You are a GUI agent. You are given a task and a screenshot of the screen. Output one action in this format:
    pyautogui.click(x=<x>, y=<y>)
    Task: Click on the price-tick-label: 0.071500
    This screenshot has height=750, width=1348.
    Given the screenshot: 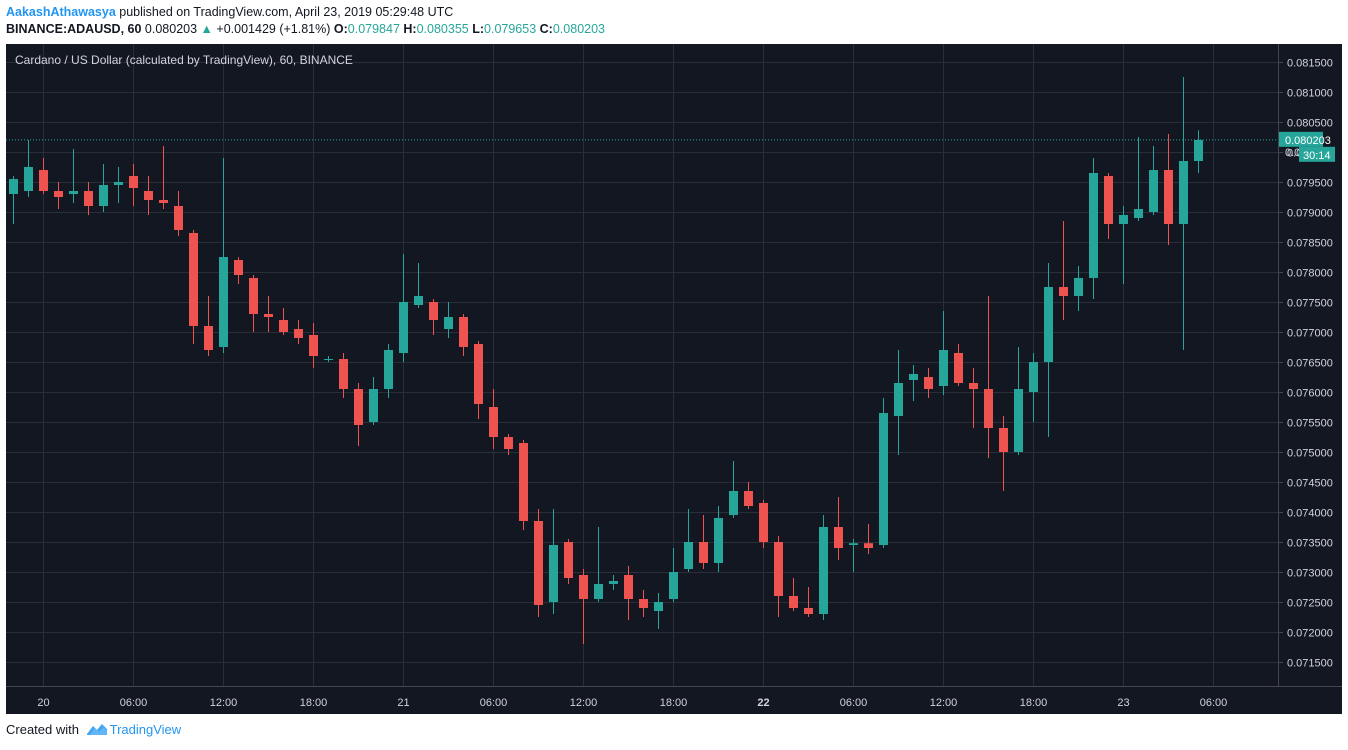 What is the action you would take?
    pyautogui.click(x=1310, y=664)
    